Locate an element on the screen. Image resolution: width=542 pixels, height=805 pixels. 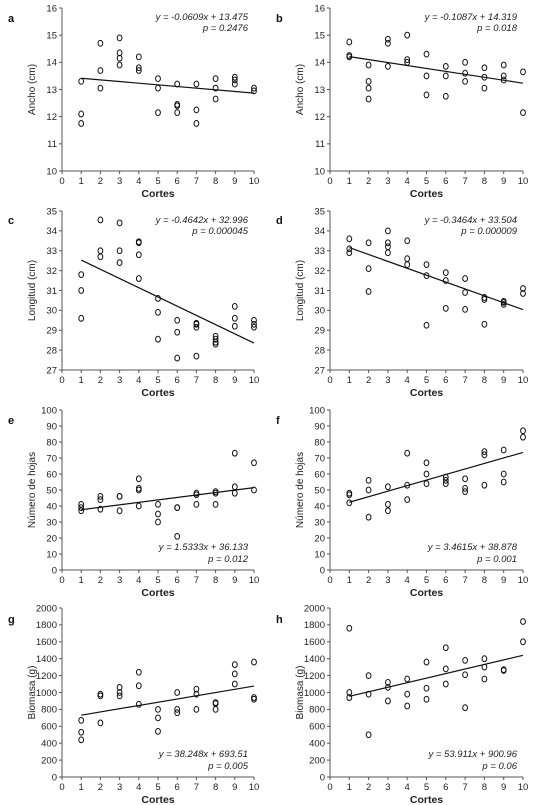
y-tick-label: 0 is located at coordinates (322, 570).